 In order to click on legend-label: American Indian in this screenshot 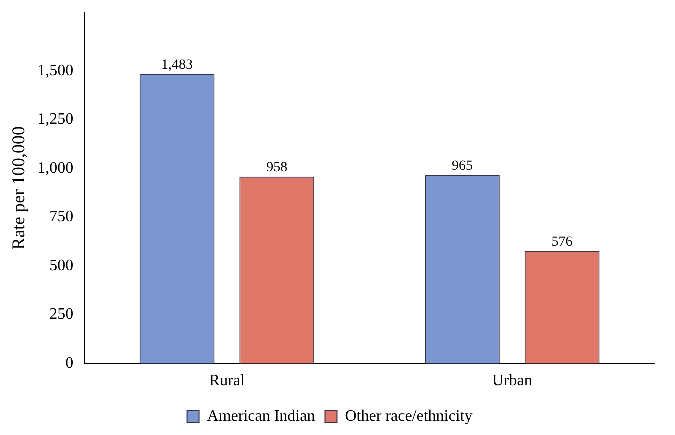, I will do `click(261, 417)`.